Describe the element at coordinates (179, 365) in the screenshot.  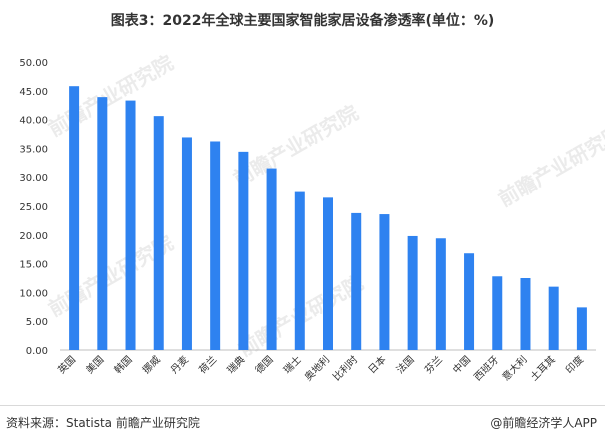
I see `x-tick-label: 丹麦` at that location.